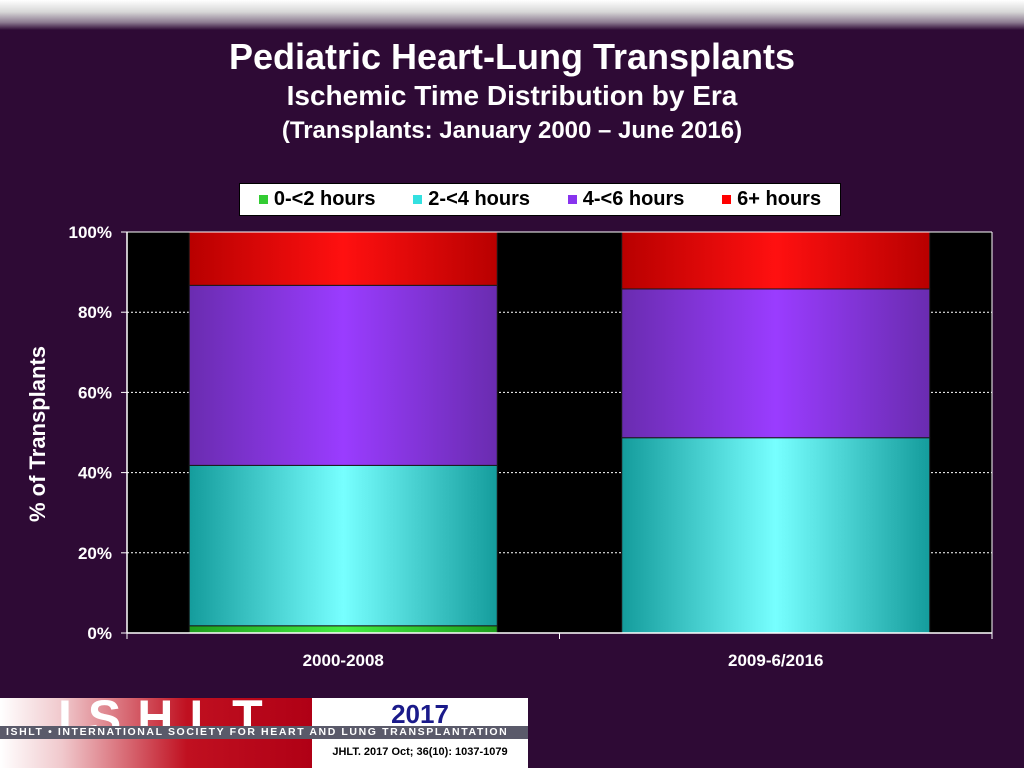 The height and width of the screenshot is (768, 1024). Describe the element at coordinates (633, 199) in the screenshot. I see `legend-label: 4-<6 hours` at that location.